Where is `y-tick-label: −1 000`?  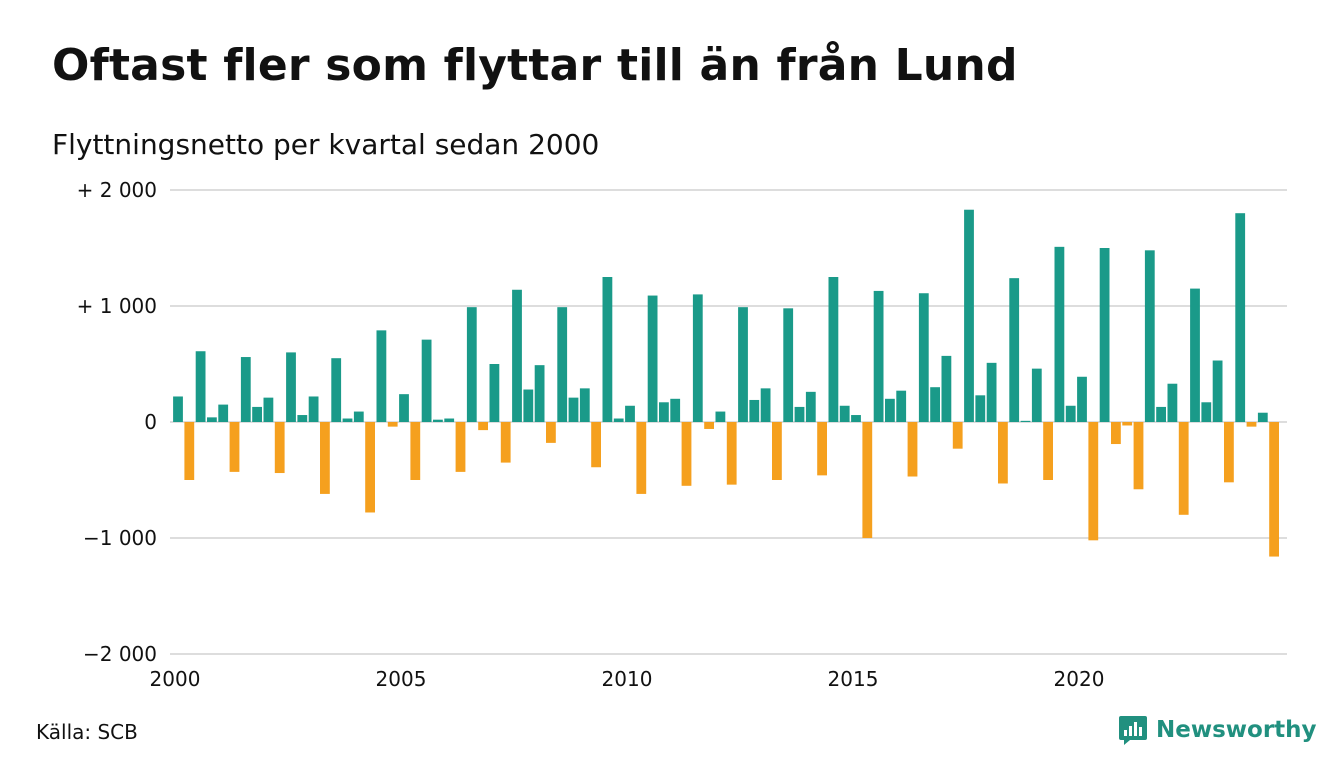
y-tick-label: −1 000 is located at coordinates (120, 538).